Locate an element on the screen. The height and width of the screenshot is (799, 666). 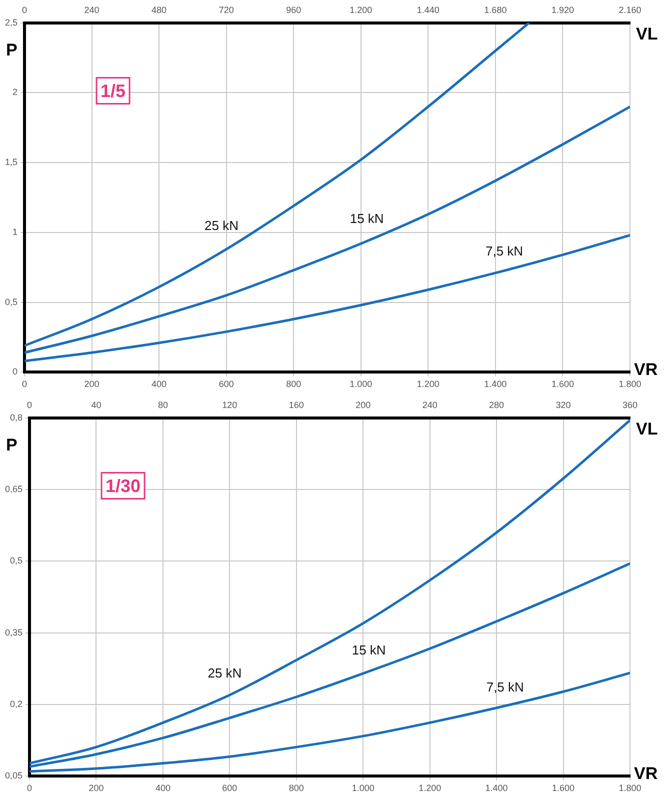
x2-tick-label: 0 is located at coordinates (29, 405).